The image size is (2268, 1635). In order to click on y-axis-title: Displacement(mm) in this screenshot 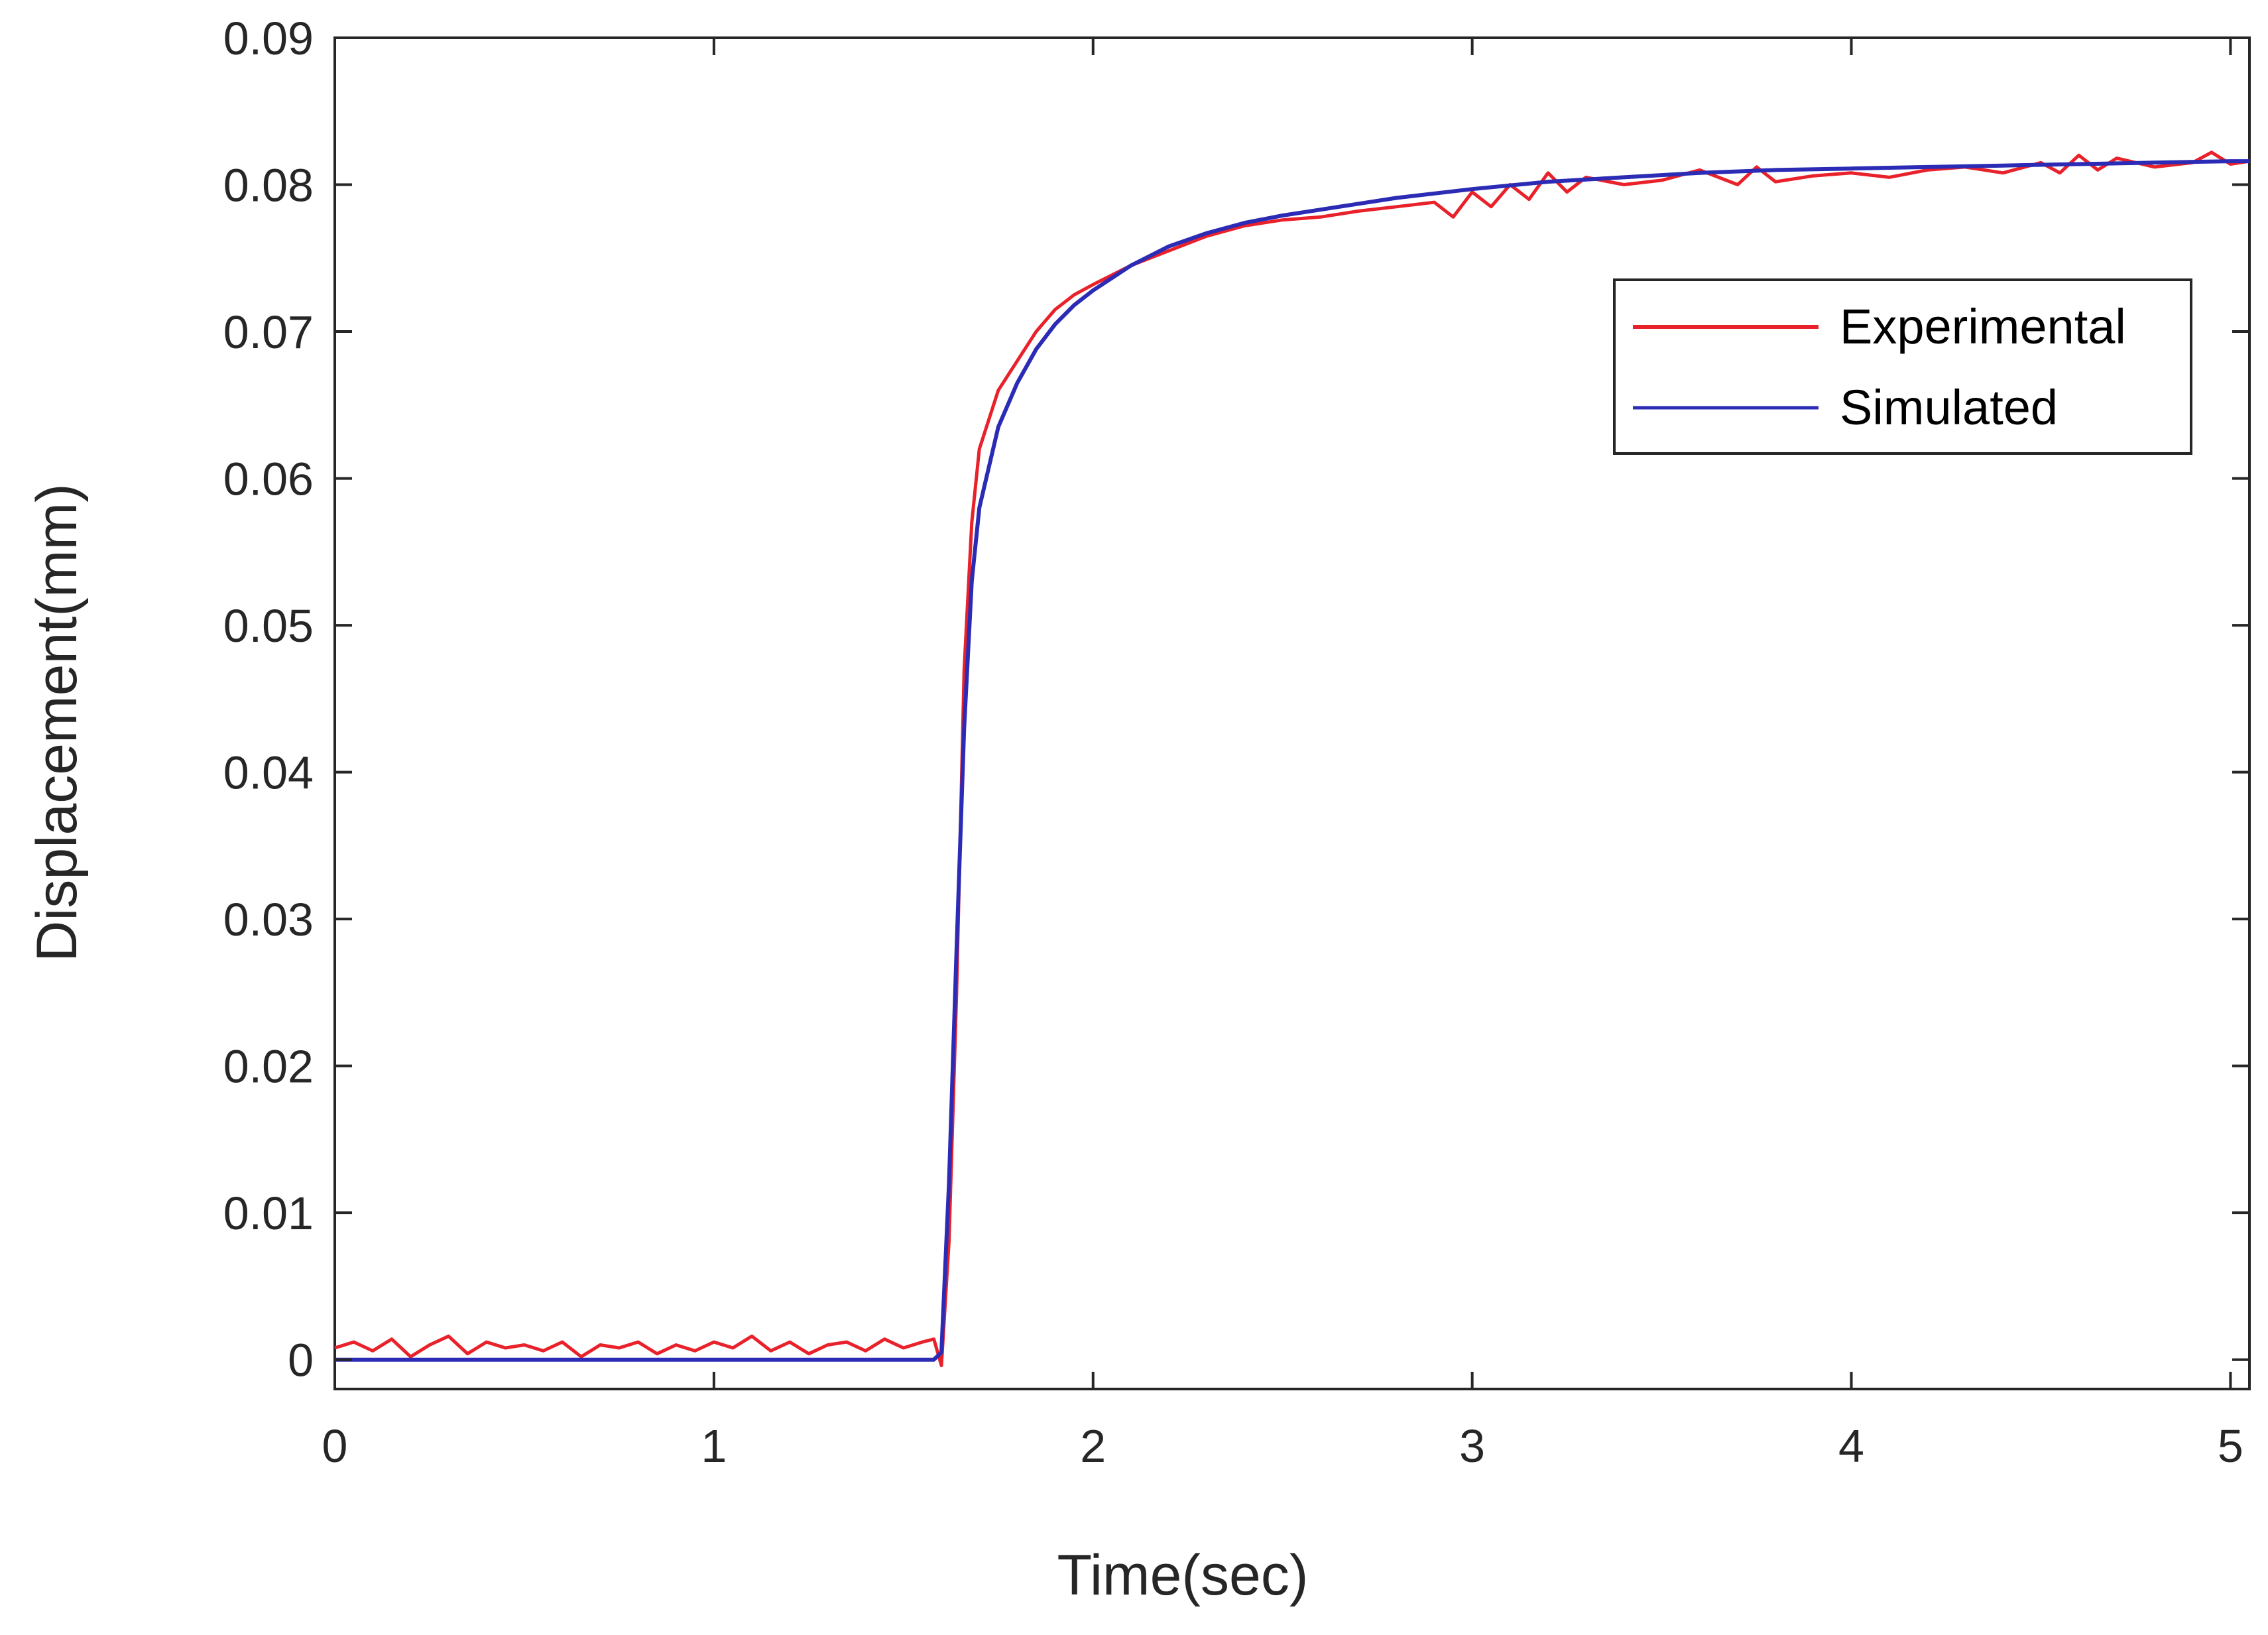, I will do `click(57, 722)`.